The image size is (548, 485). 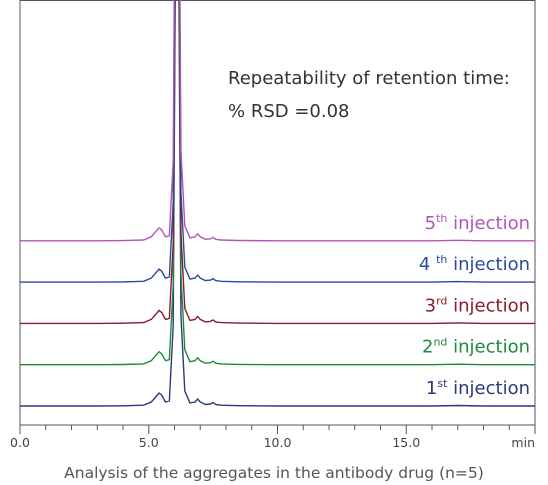 What do you see at coordinates (523, 442) in the screenshot?
I see `x-tick-label: min` at bounding box center [523, 442].